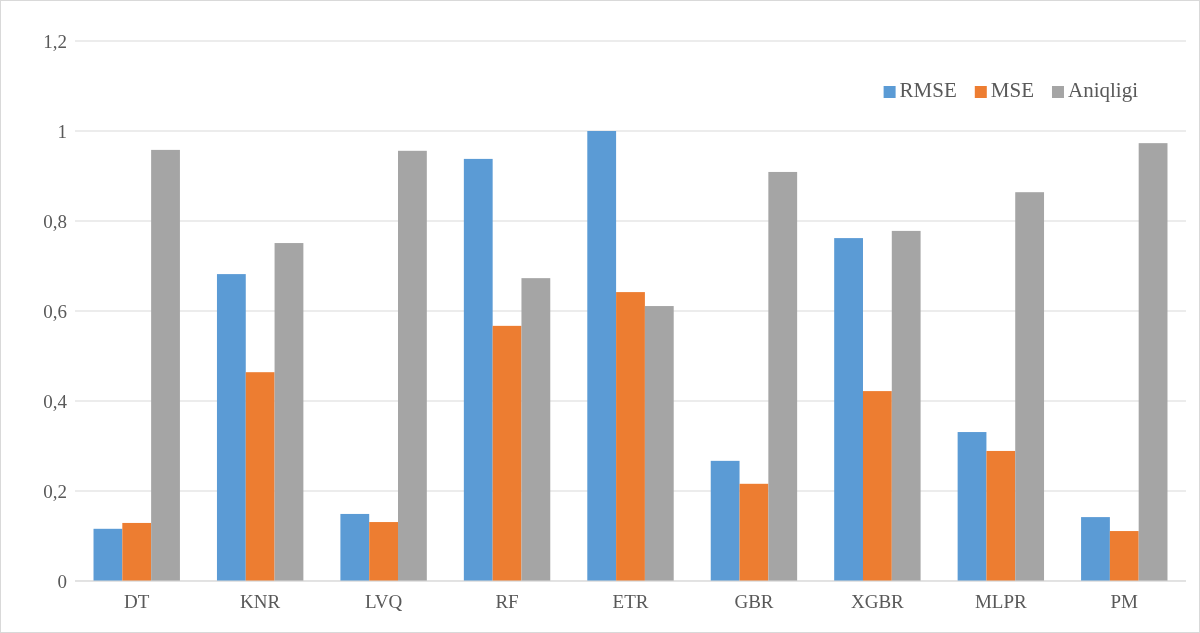 The image size is (1200, 633). Describe the element at coordinates (1103, 90) in the screenshot. I see `legend-label: Aniqligi` at that location.